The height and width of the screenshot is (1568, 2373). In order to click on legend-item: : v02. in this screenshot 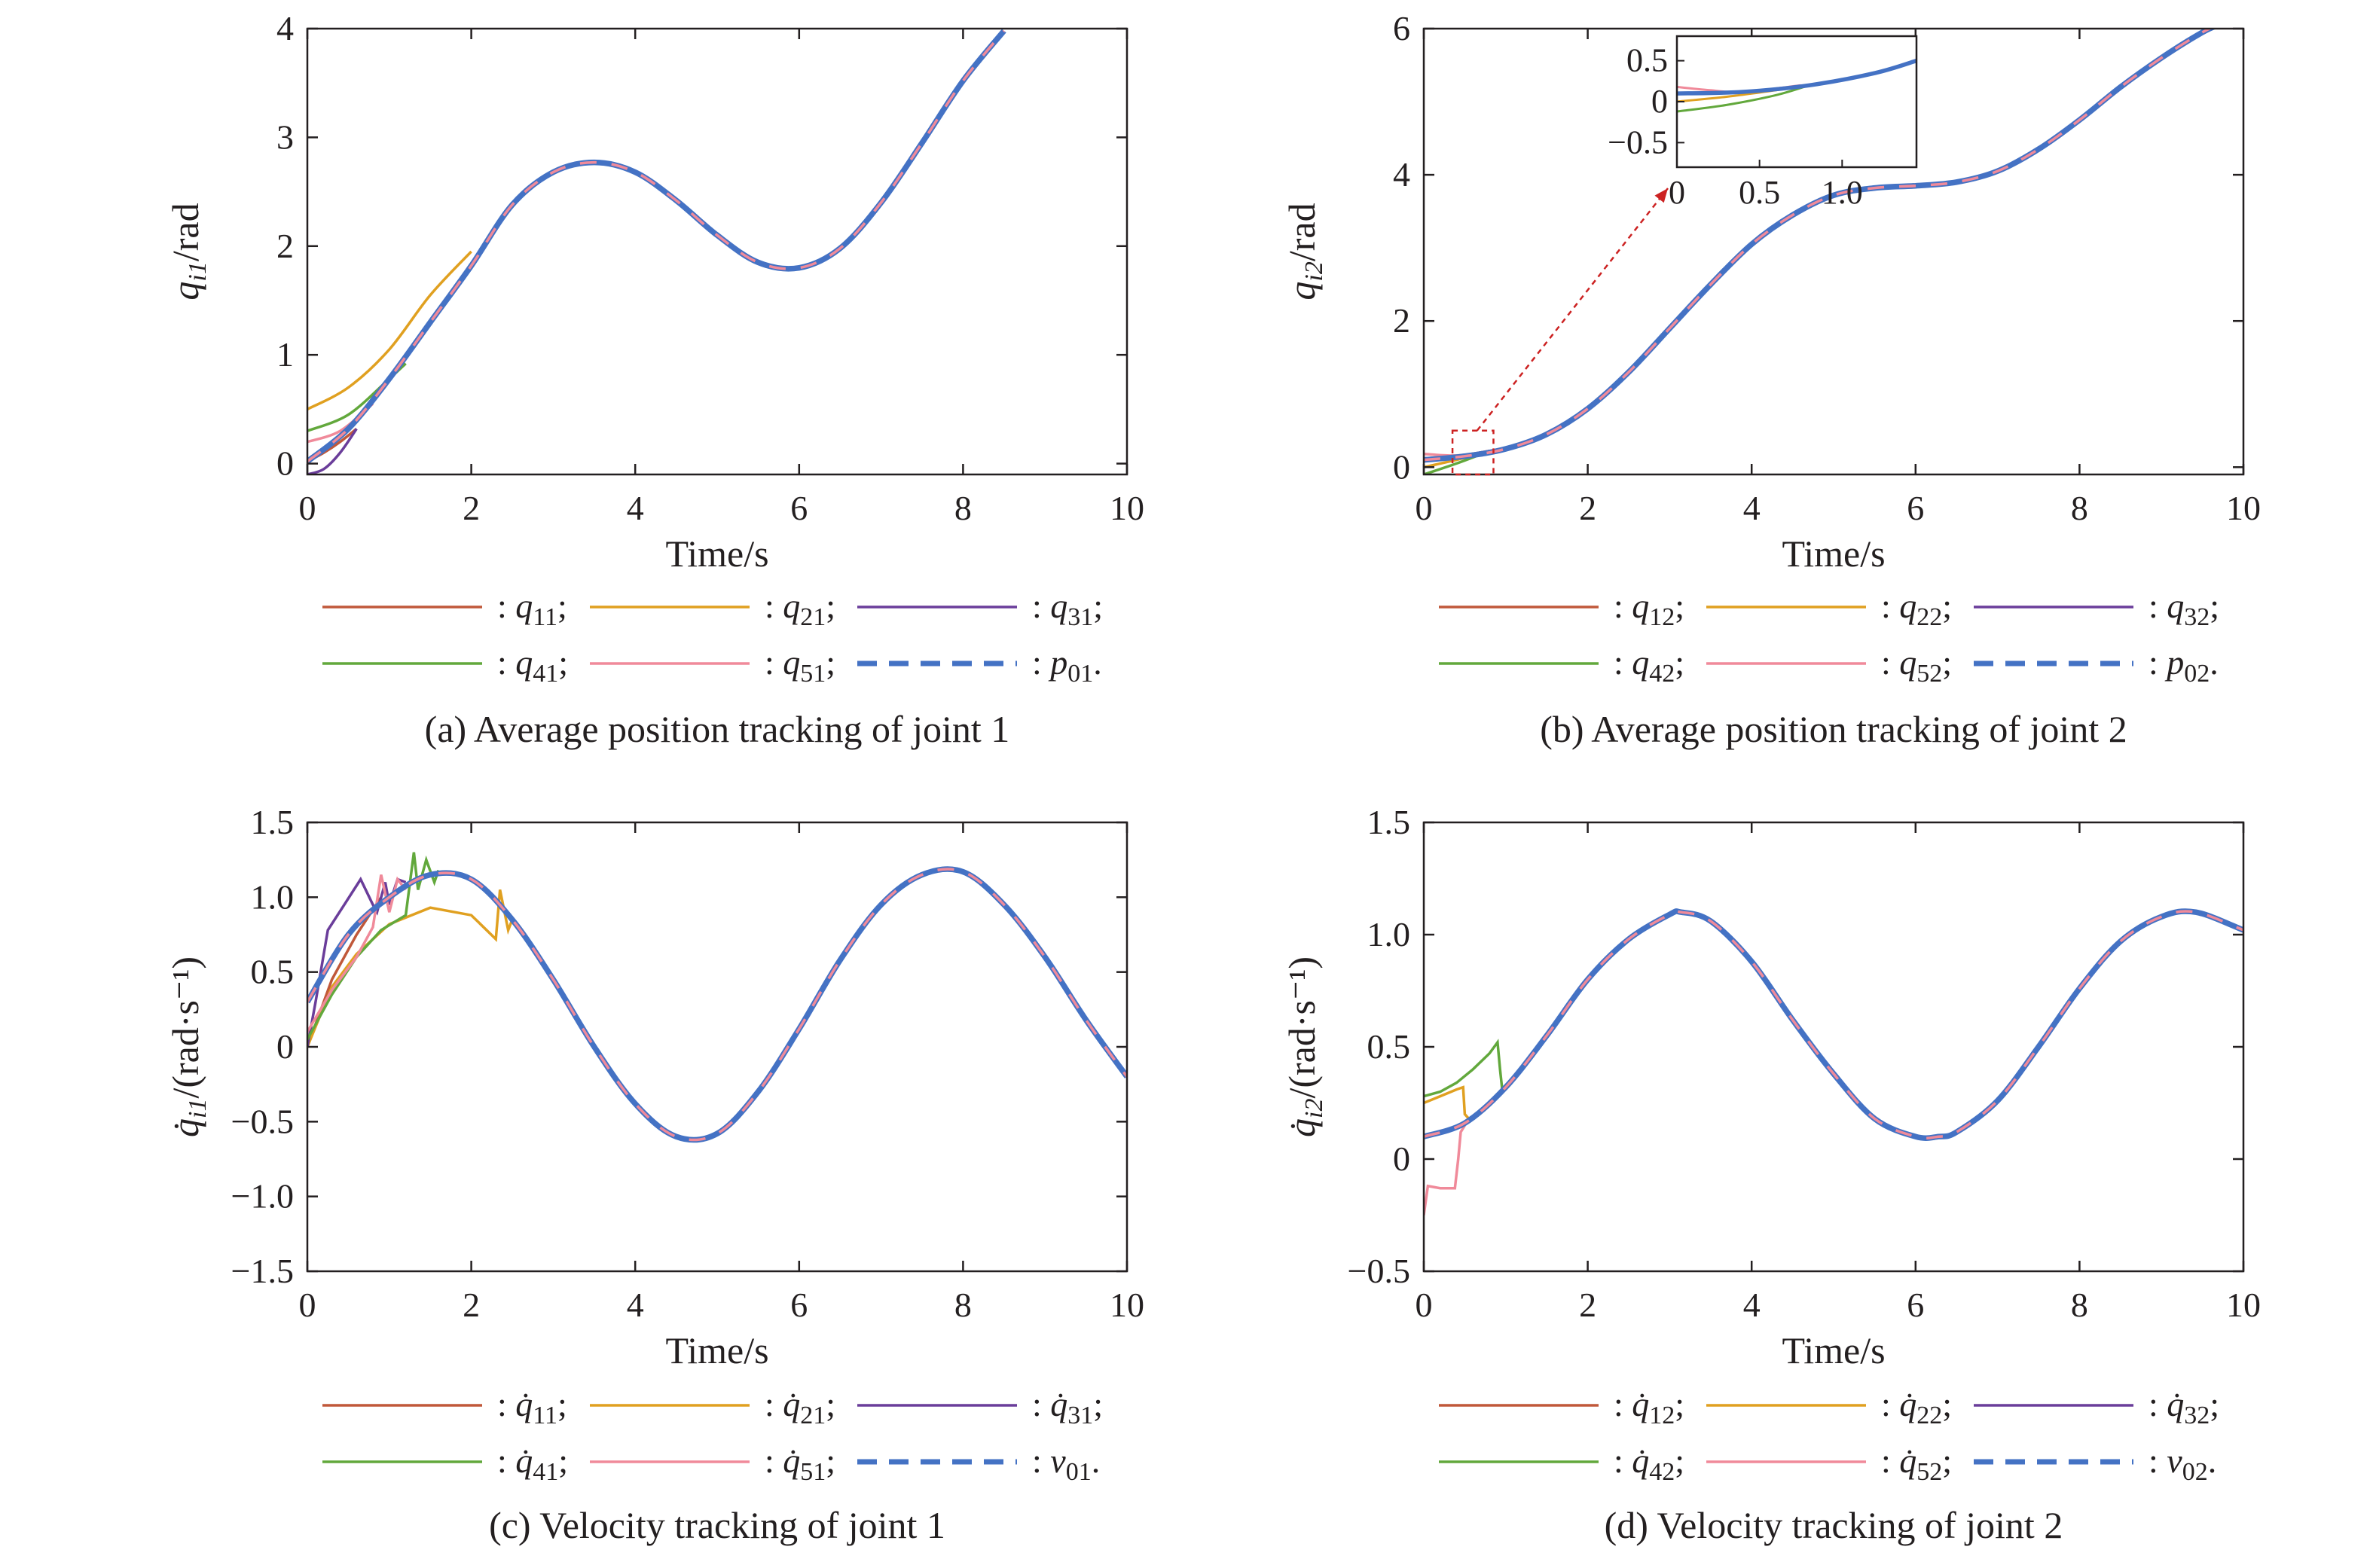, I will do `click(2095, 1463)`.